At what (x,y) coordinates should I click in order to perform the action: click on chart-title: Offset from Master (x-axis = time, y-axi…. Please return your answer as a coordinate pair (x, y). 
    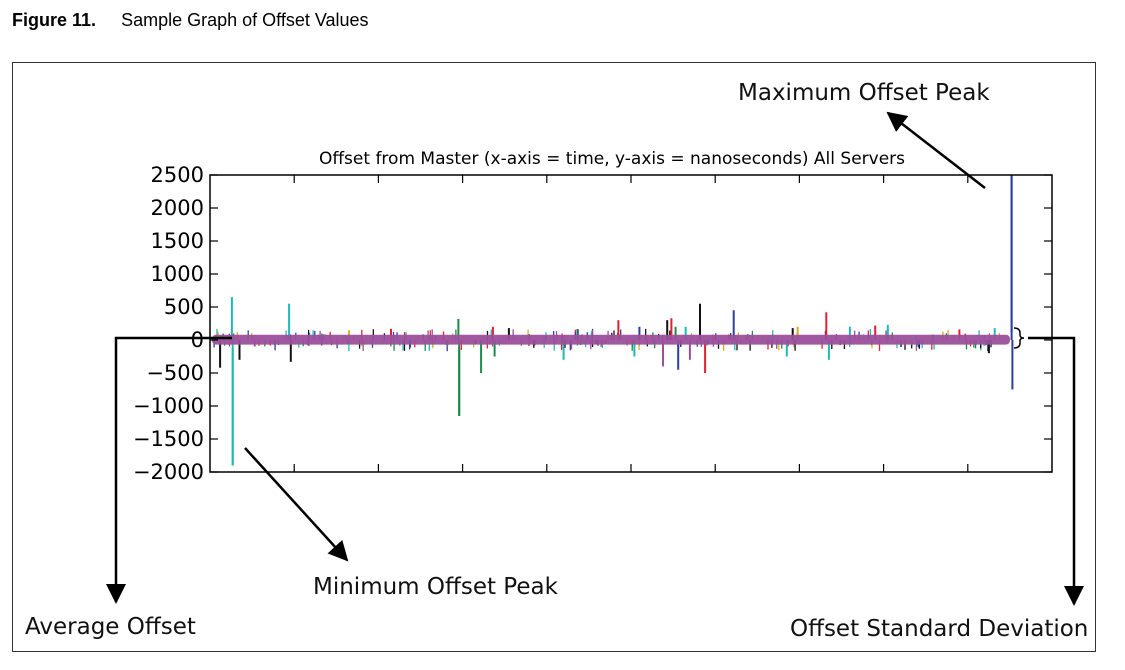
    Looking at the image, I should click on (612, 159).